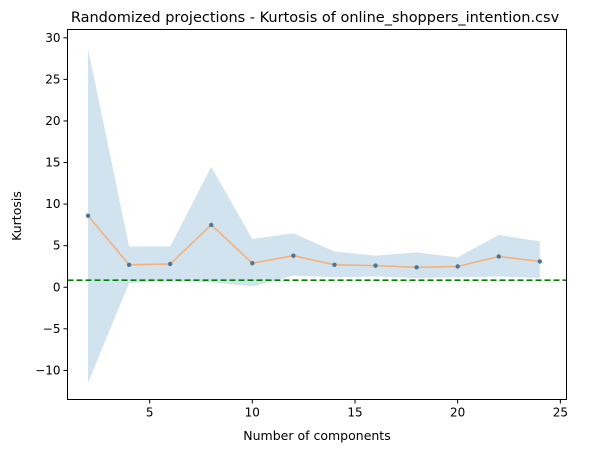  I want to click on x-axis-ticks: 5 10 15 20 25, so click(357, 409).